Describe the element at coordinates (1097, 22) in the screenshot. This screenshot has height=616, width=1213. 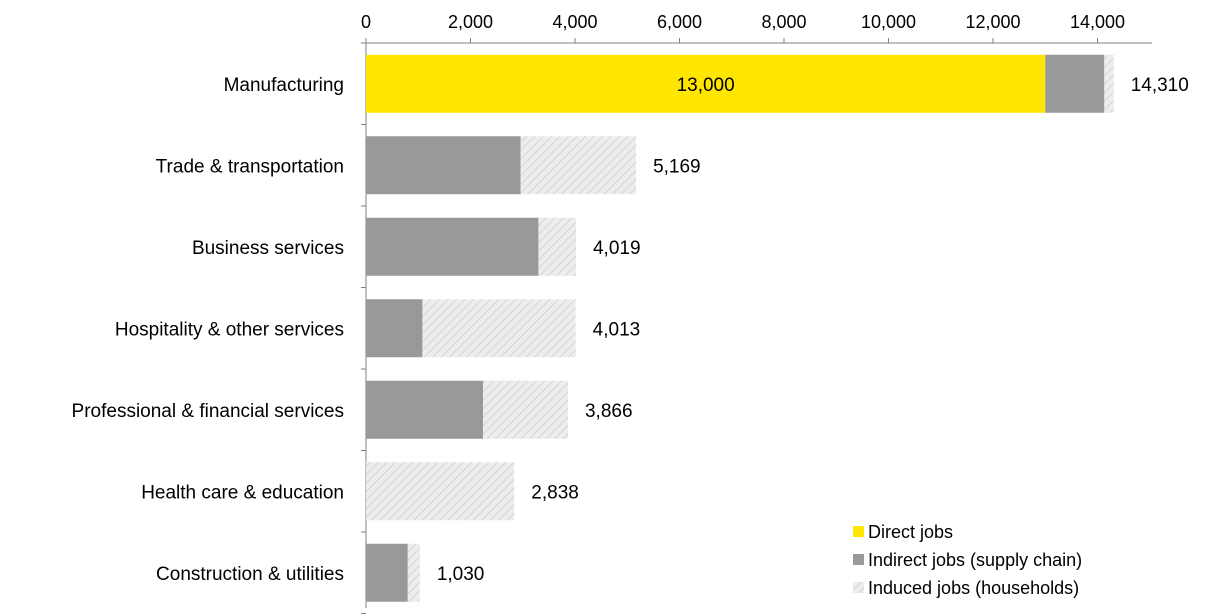
I see `x-tick-label: 14,000` at that location.